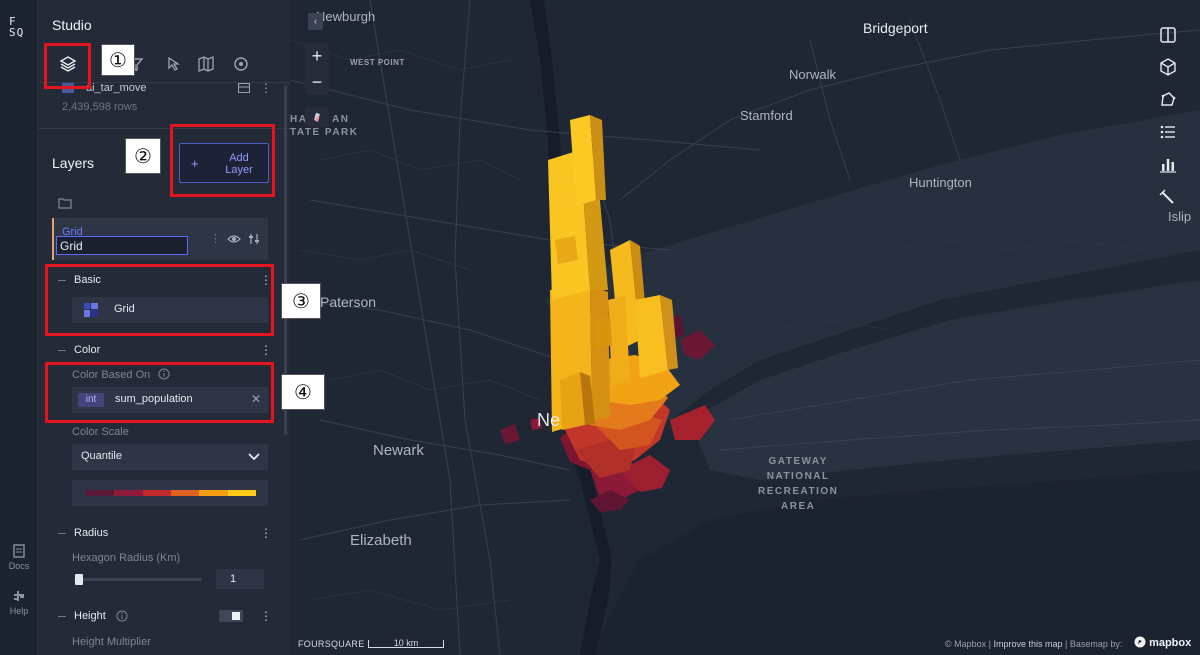 The image size is (1200, 655). I want to click on add-layer-button: + Add Layer, so click(224, 163).